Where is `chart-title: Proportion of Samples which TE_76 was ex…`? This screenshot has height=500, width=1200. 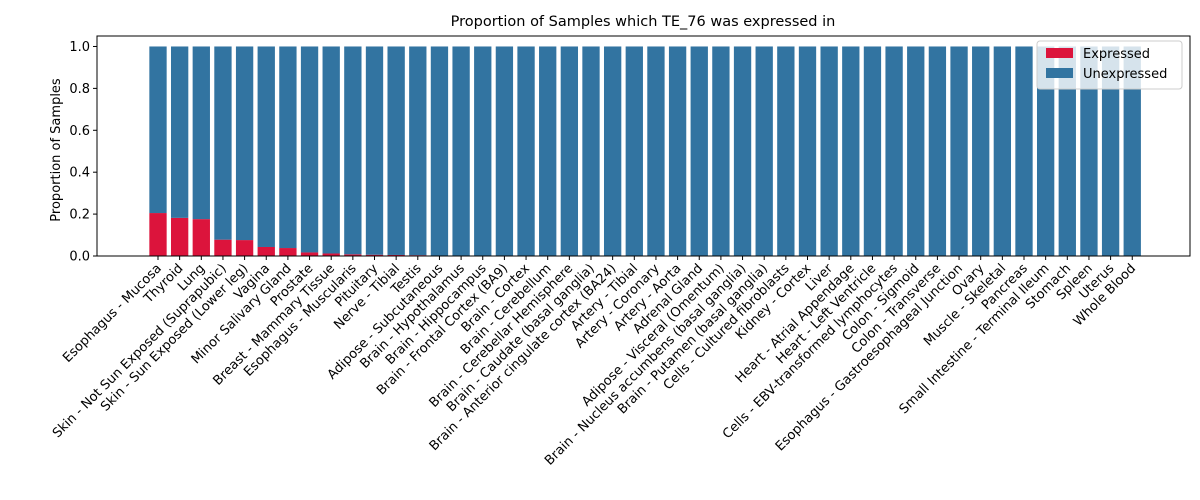
chart-title: Proportion of Samples which TE_76 was ex… is located at coordinates (643, 22).